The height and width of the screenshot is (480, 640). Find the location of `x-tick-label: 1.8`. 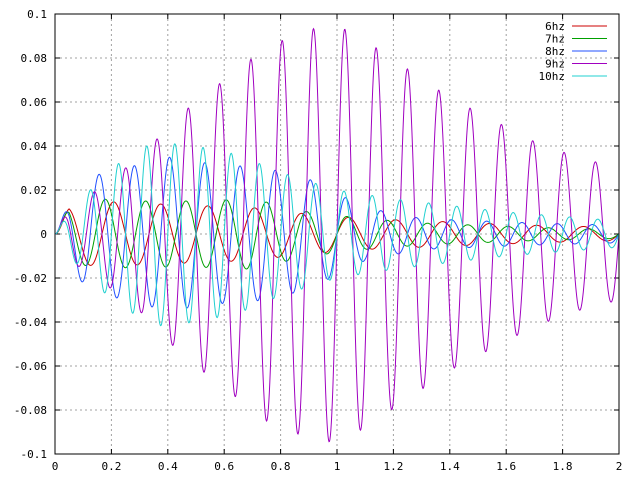

x-tick-label: 1.8 is located at coordinates (563, 466).